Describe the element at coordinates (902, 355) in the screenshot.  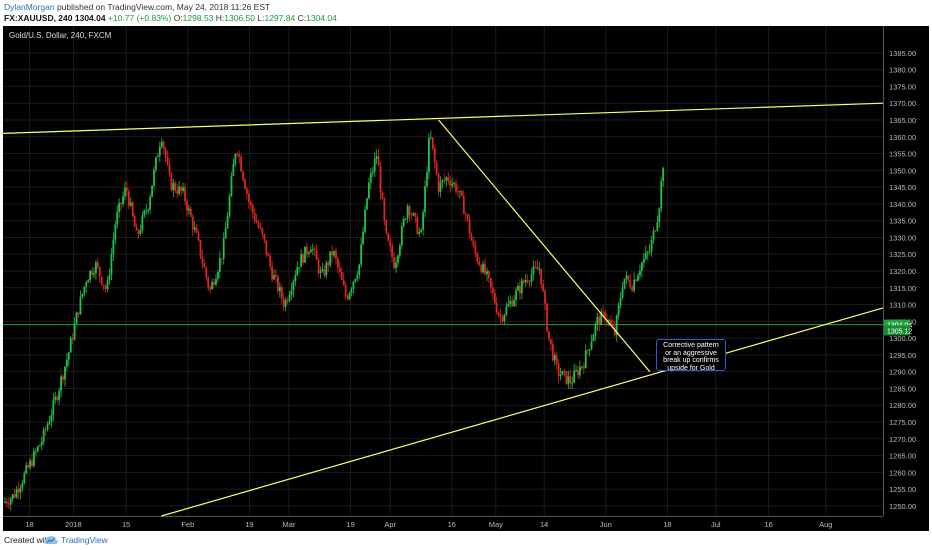
I see `y-tick-label: 1295.00` at that location.